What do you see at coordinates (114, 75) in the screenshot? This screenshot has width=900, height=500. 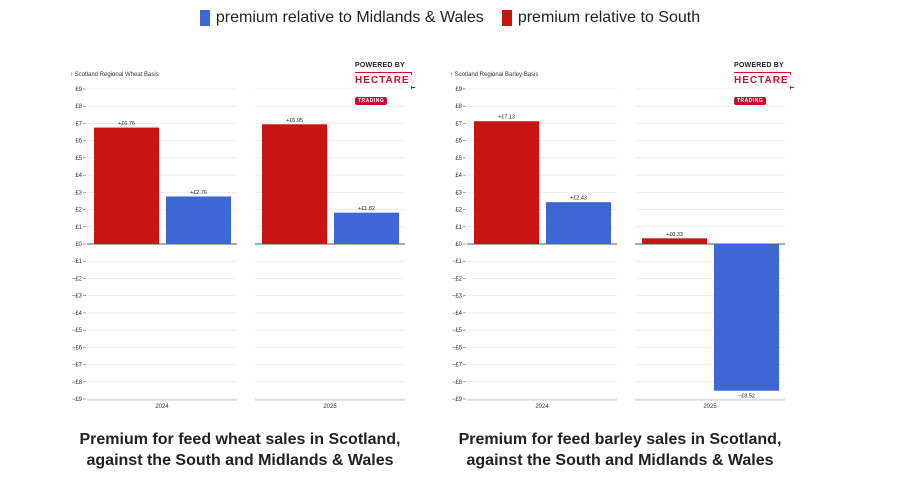 I see `y-axis-title: ↑ Scotland Regional Wheat Basis` at bounding box center [114, 75].